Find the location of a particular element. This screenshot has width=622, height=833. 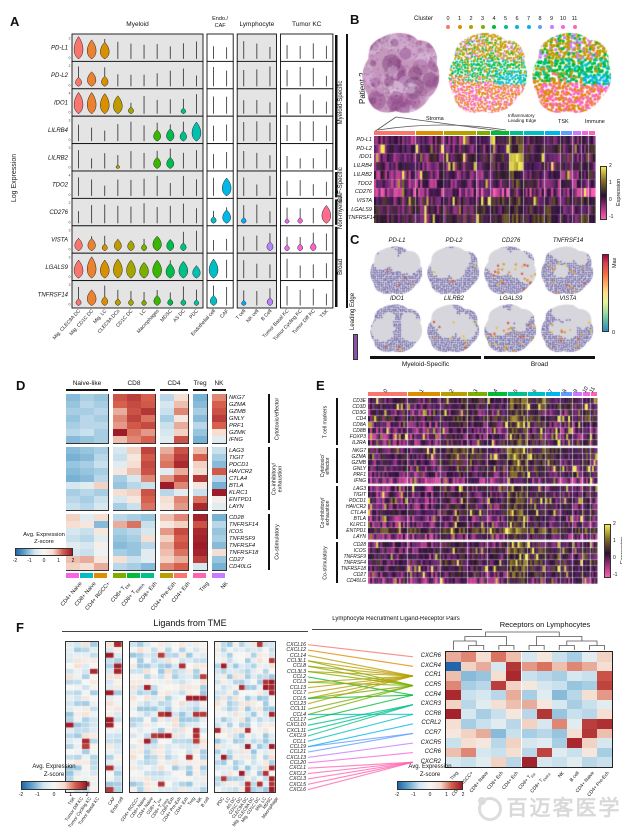

cluster-legend-id: 8 is located at coordinates (540, 19).